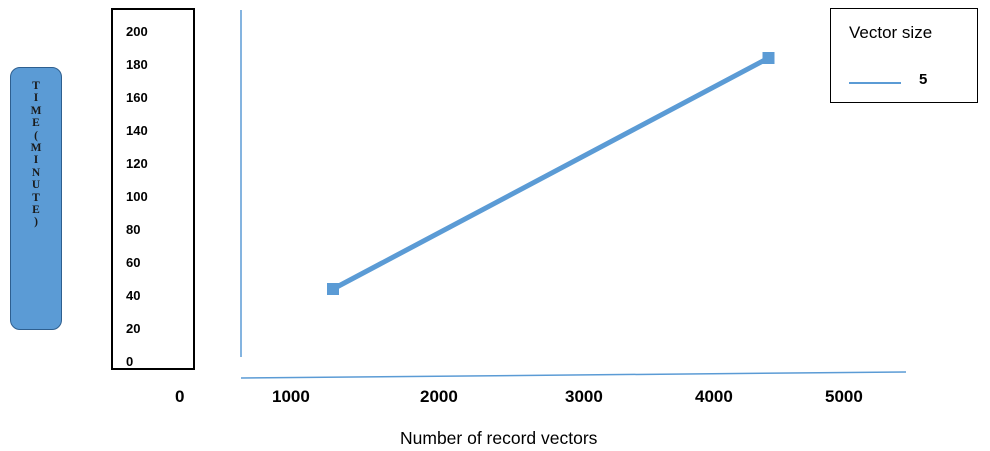 This screenshot has width=990, height=451. I want to click on y-tick-label: 60, so click(133, 262).